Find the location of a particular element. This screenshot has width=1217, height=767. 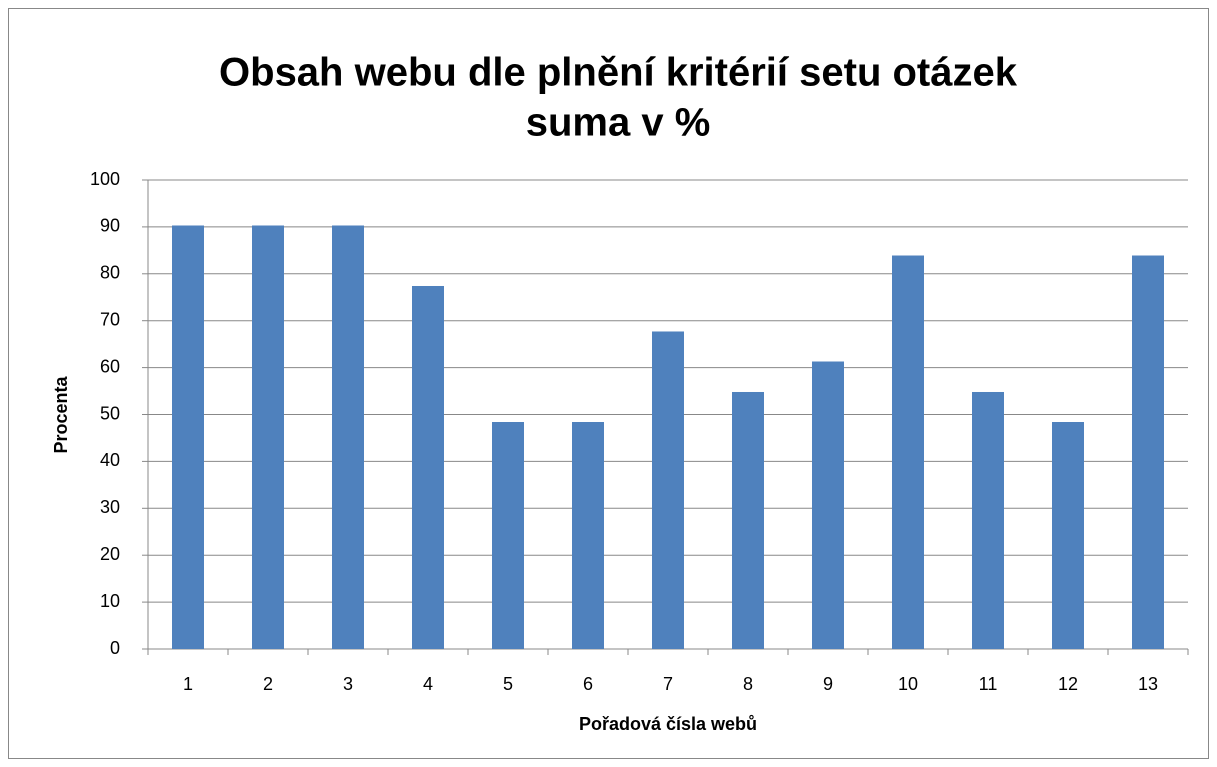

y-tick-label: 70 is located at coordinates (110, 319).